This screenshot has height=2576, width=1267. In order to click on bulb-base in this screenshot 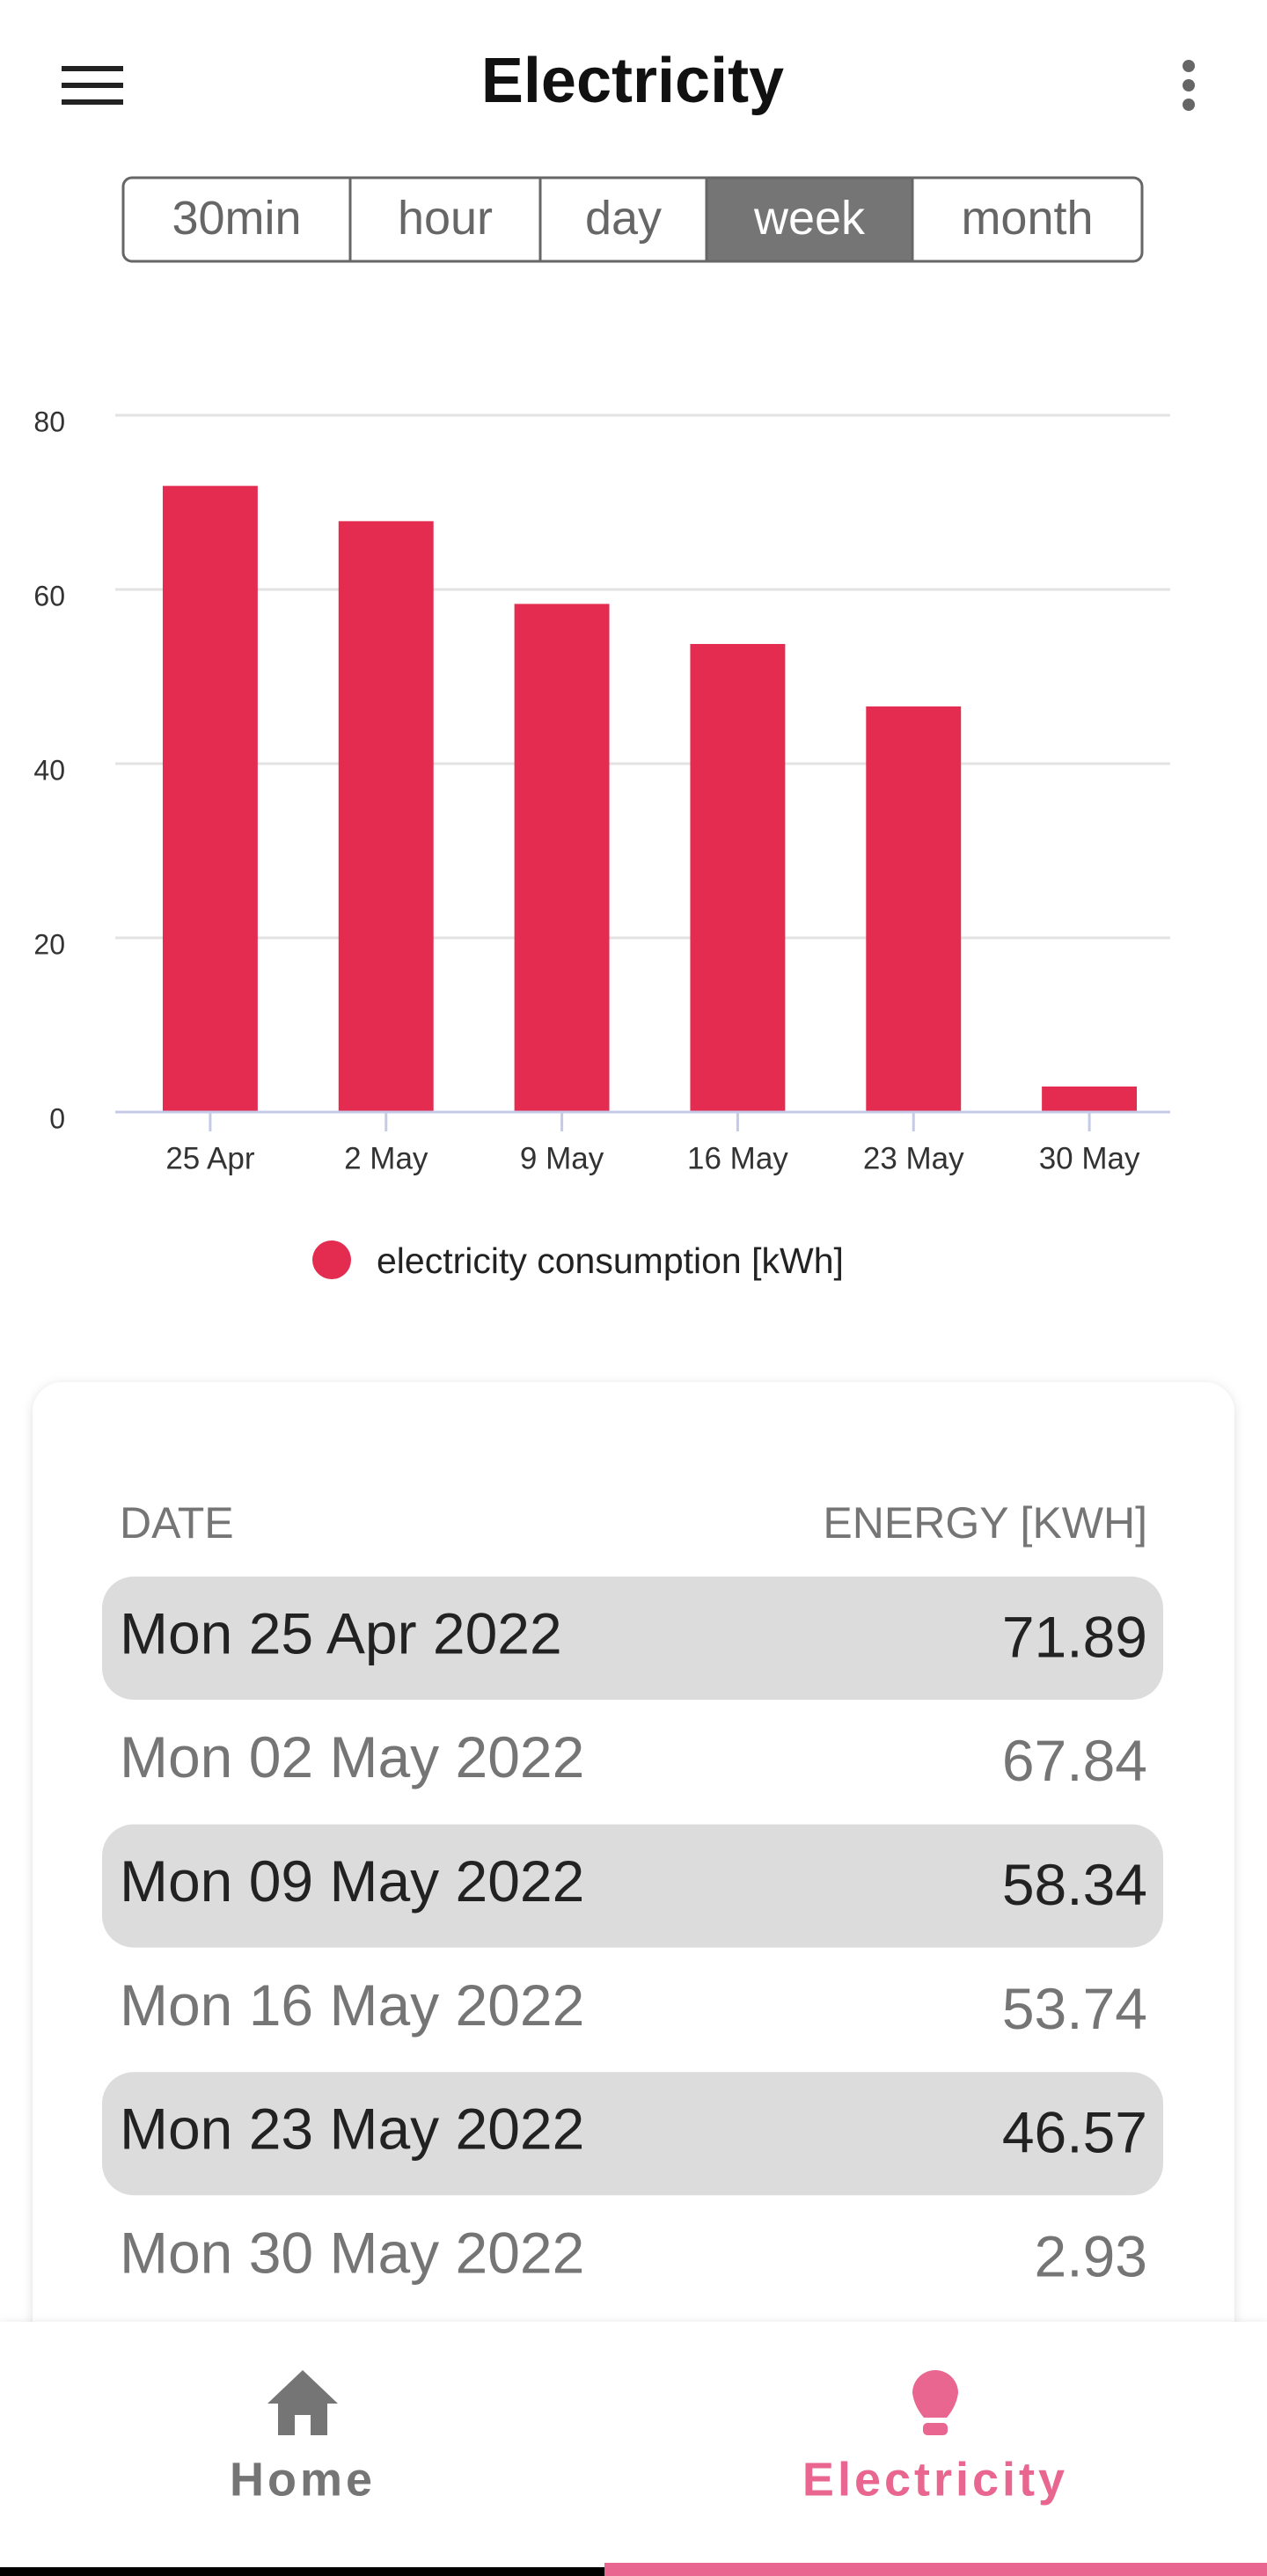, I will do `click(935, 2429)`.